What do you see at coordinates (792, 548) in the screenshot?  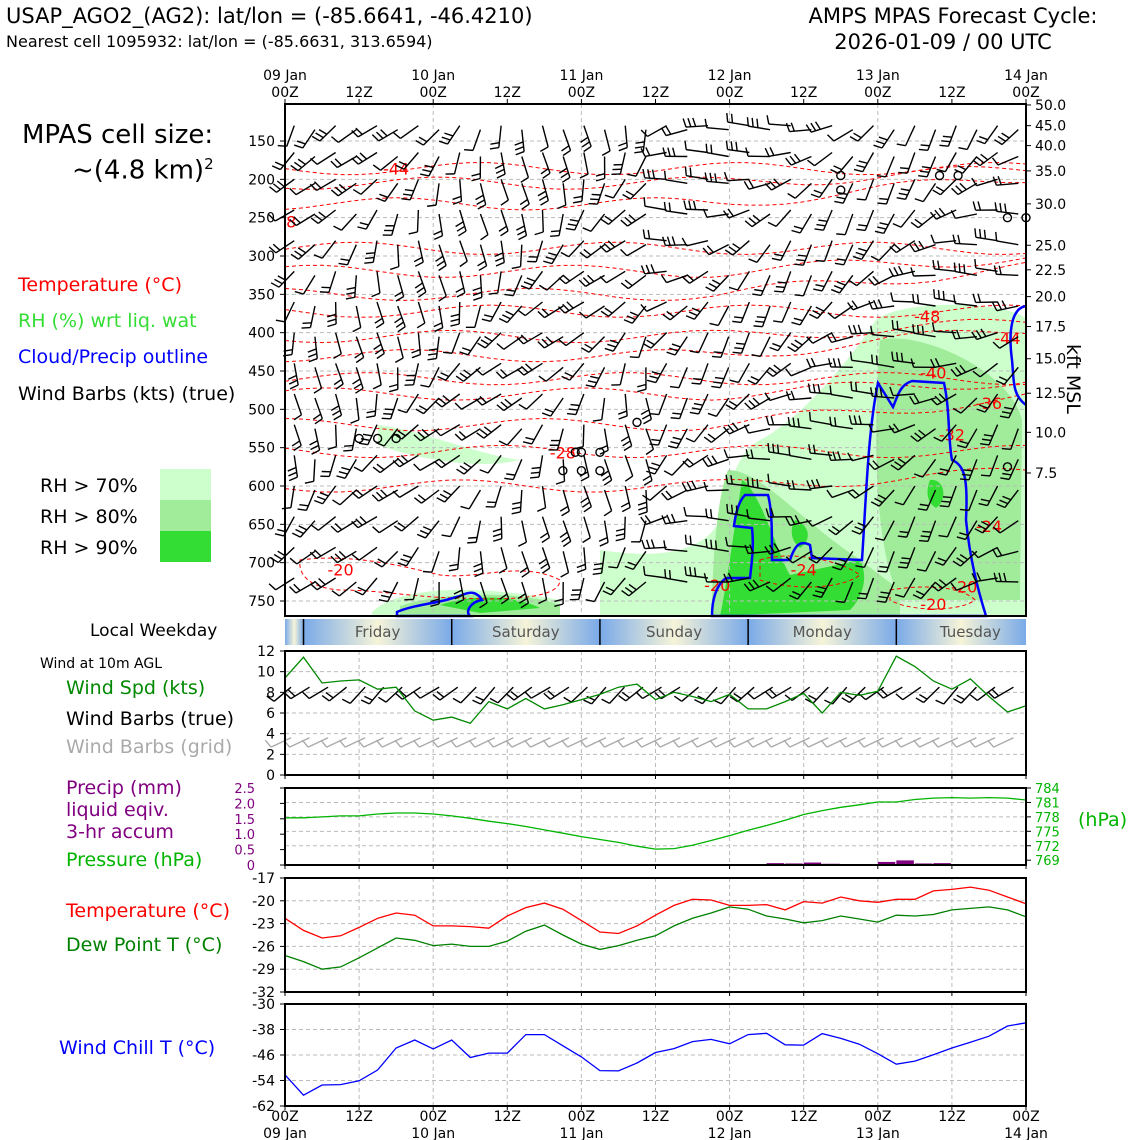 I see `rh-90-region` at bounding box center [792, 548].